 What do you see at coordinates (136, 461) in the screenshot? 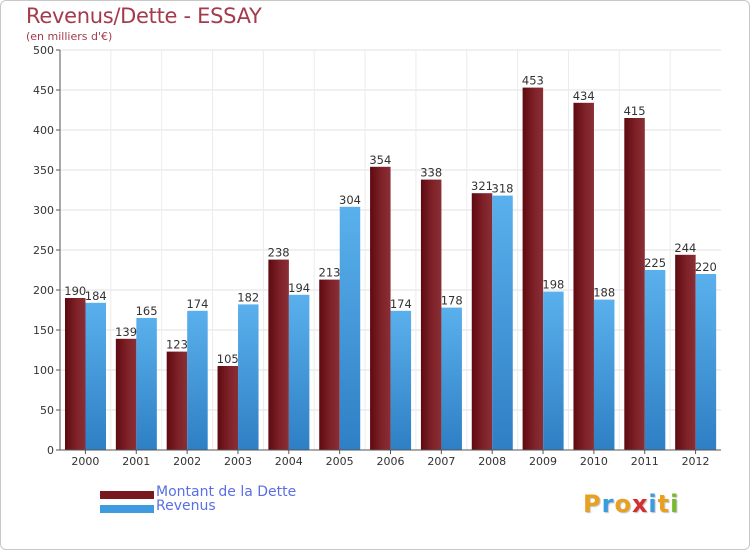
I see `x-tick-label: 2001` at bounding box center [136, 461].